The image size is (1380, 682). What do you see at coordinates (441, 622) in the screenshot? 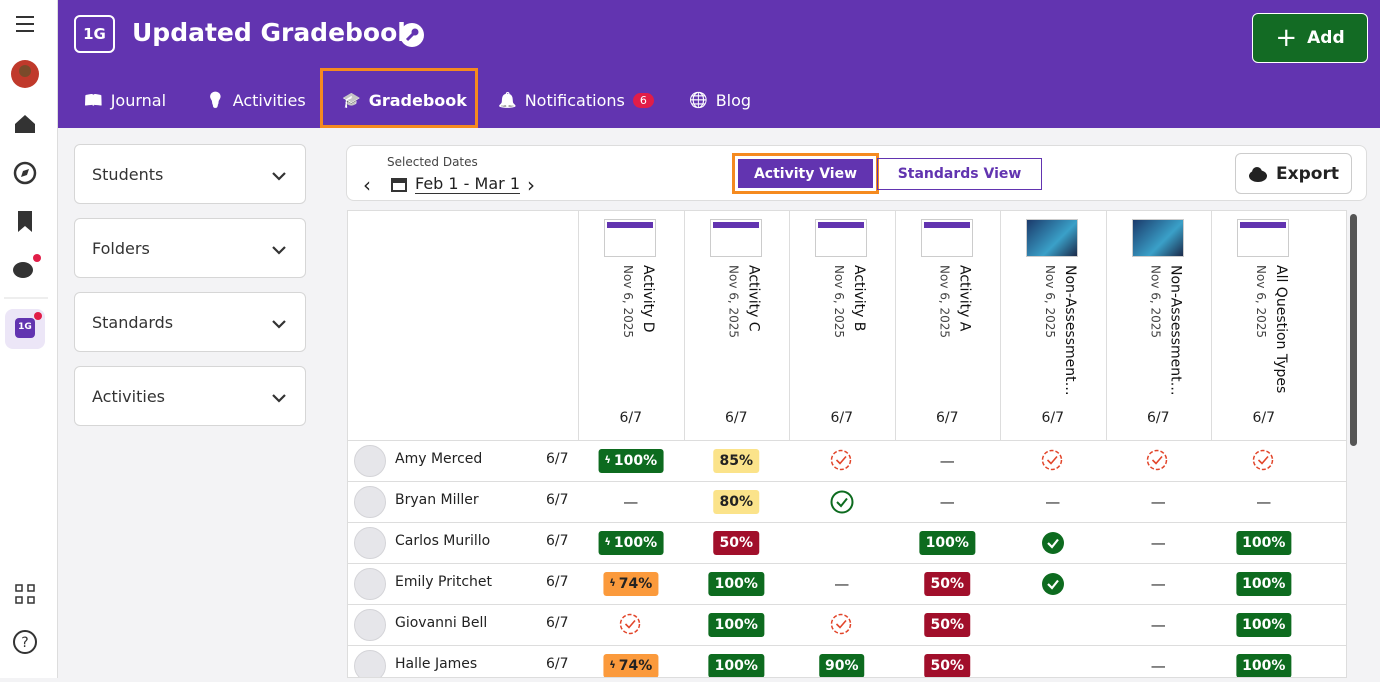
I see `student-name: Giovanni Bell` at bounding box center [441, 622].